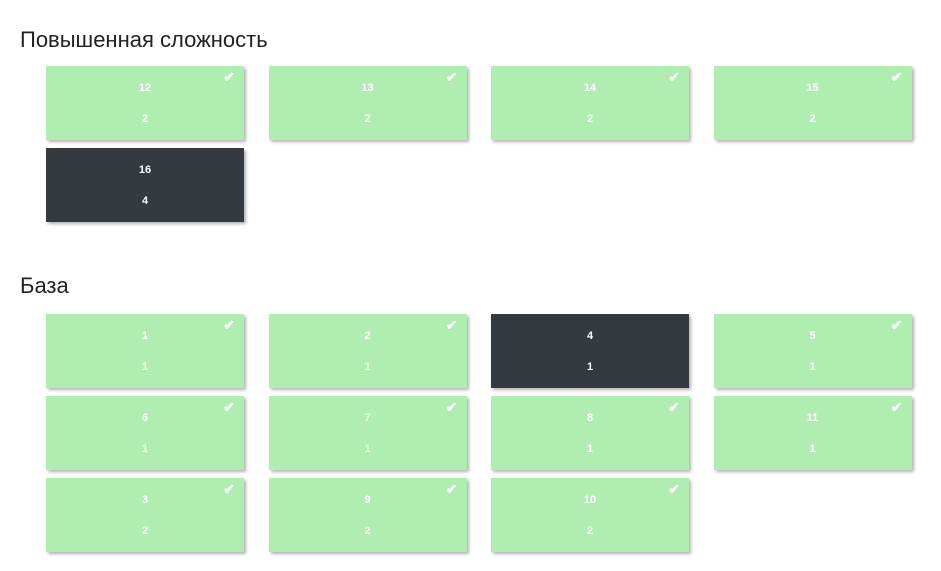 The width and height of the screenshot is (941, 571). Describe the element at coordinates (367, 499) in the screenshot. I see `task-number: 9` at that location.